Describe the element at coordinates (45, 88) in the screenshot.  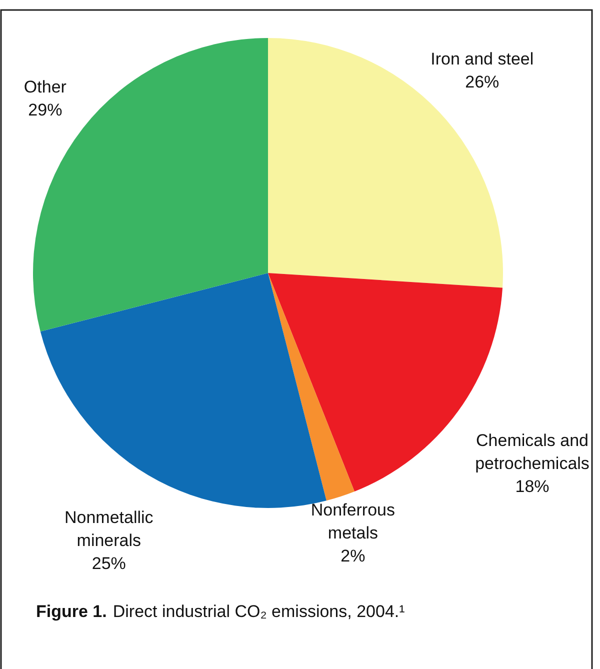
I see `slice-label: Other` at that location.